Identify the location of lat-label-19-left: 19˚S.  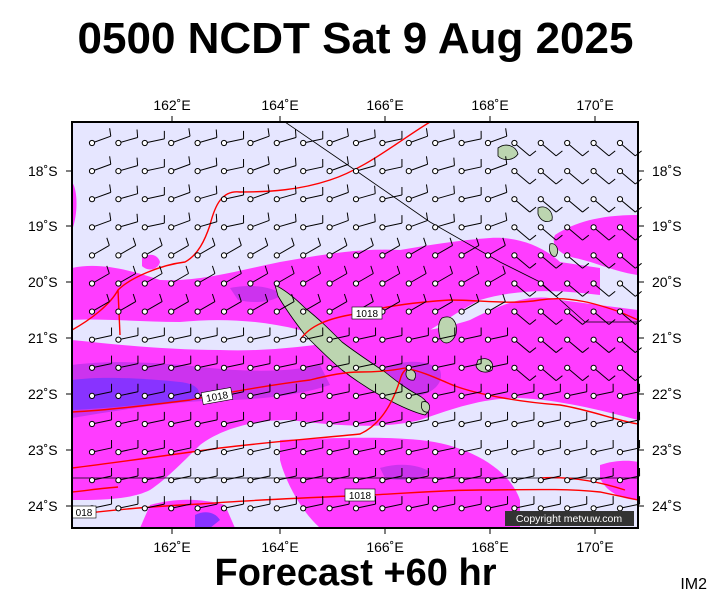
(43, 226).